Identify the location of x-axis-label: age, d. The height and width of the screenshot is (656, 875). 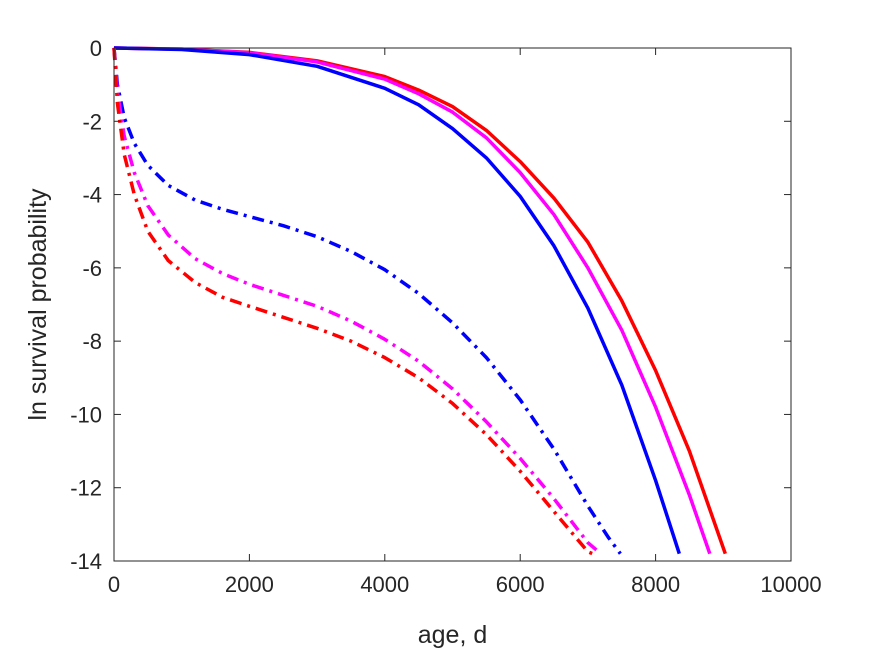
(453, 635).